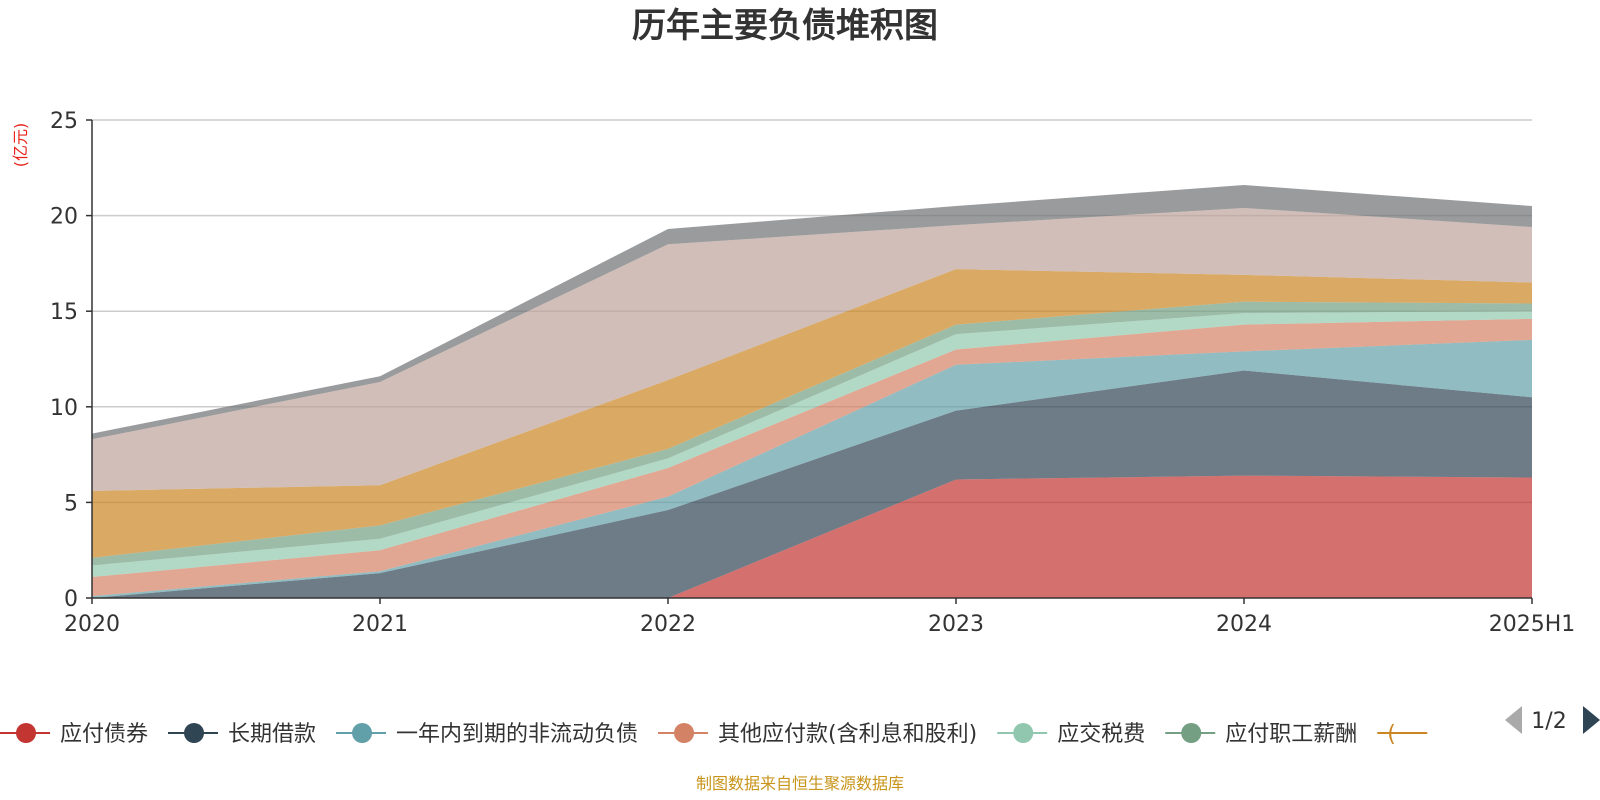  I want to click on legend-item: 长期借款, so click(242, 734).